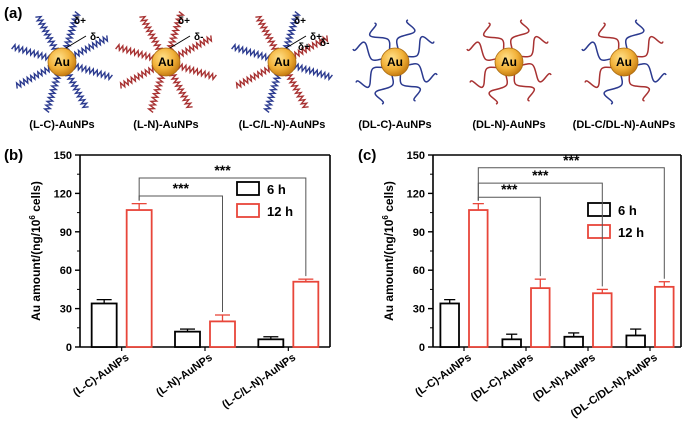 Image resolution: width=700 pixels, height=425 pixels. What do you see at coordinates (502, 378) in the screenshot?
I see `x-tick-label: (DL-C)-AuNPs` at bounding box center [502, 378].